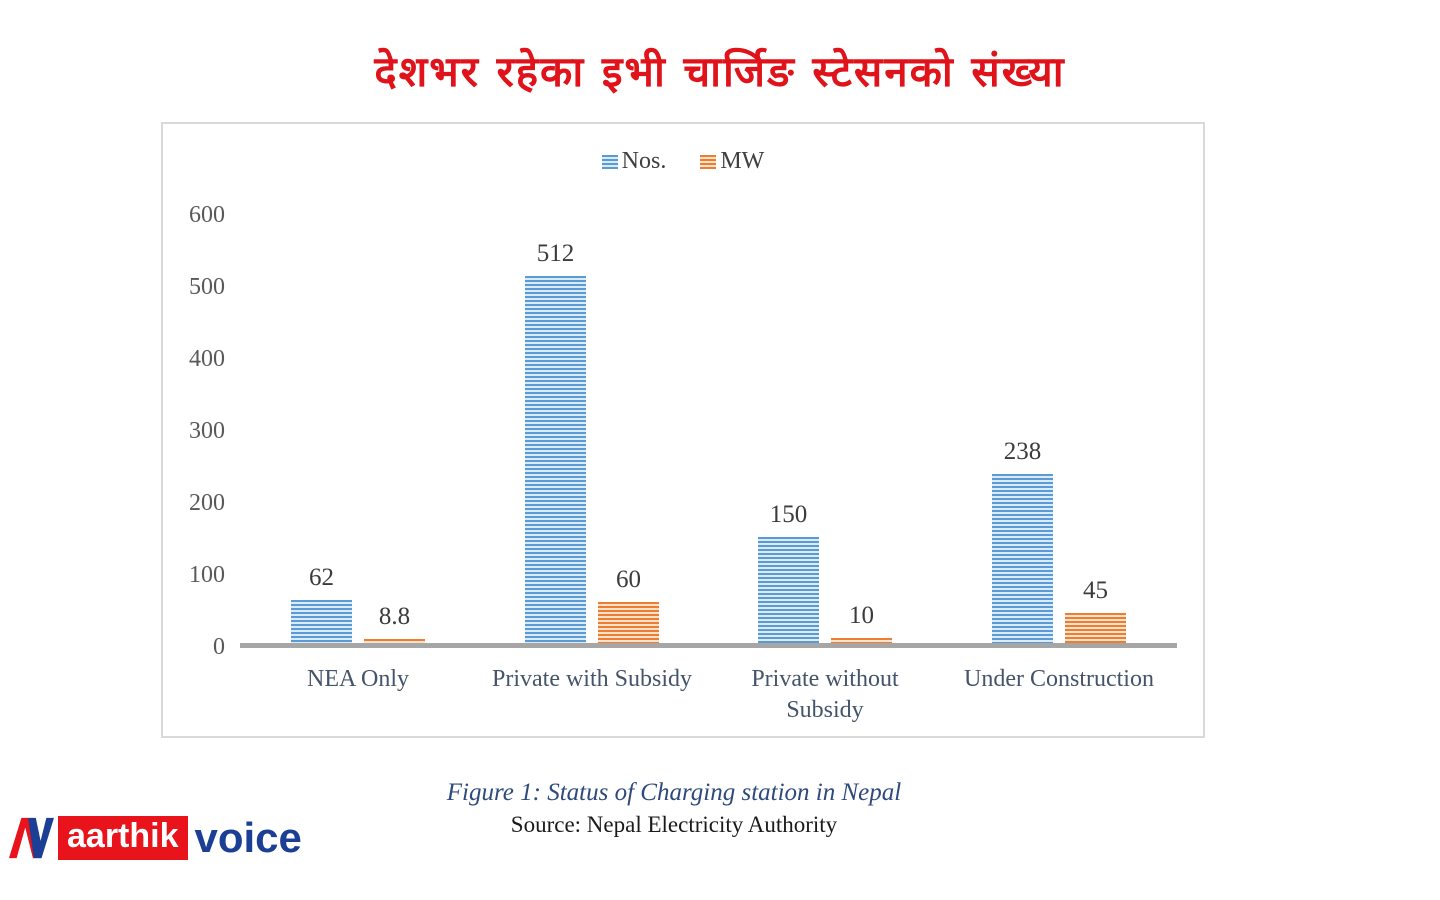 This screenshot has height=900, width=1440. Describe the element at coordinates (683, 161) in the screenshot. I see `chart-legend: Nos. MW` at that location.